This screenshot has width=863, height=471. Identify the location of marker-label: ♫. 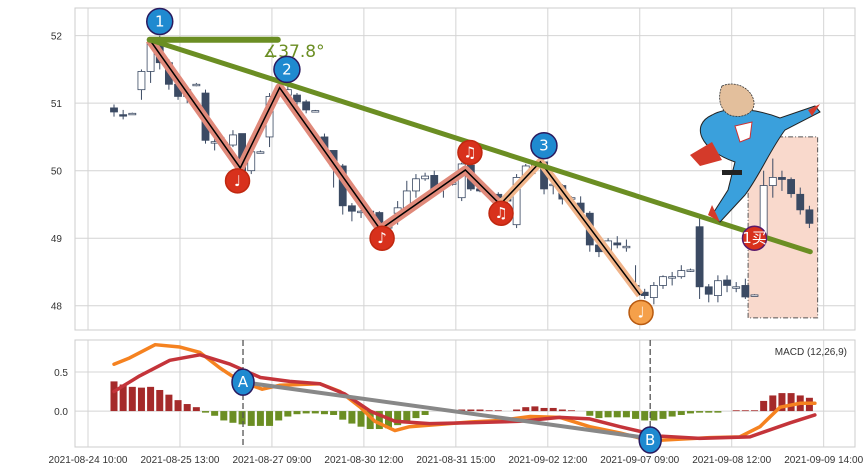
(469, 152).